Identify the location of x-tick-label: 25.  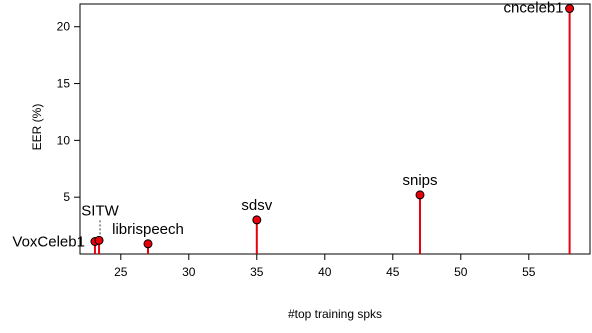
(121, 272).